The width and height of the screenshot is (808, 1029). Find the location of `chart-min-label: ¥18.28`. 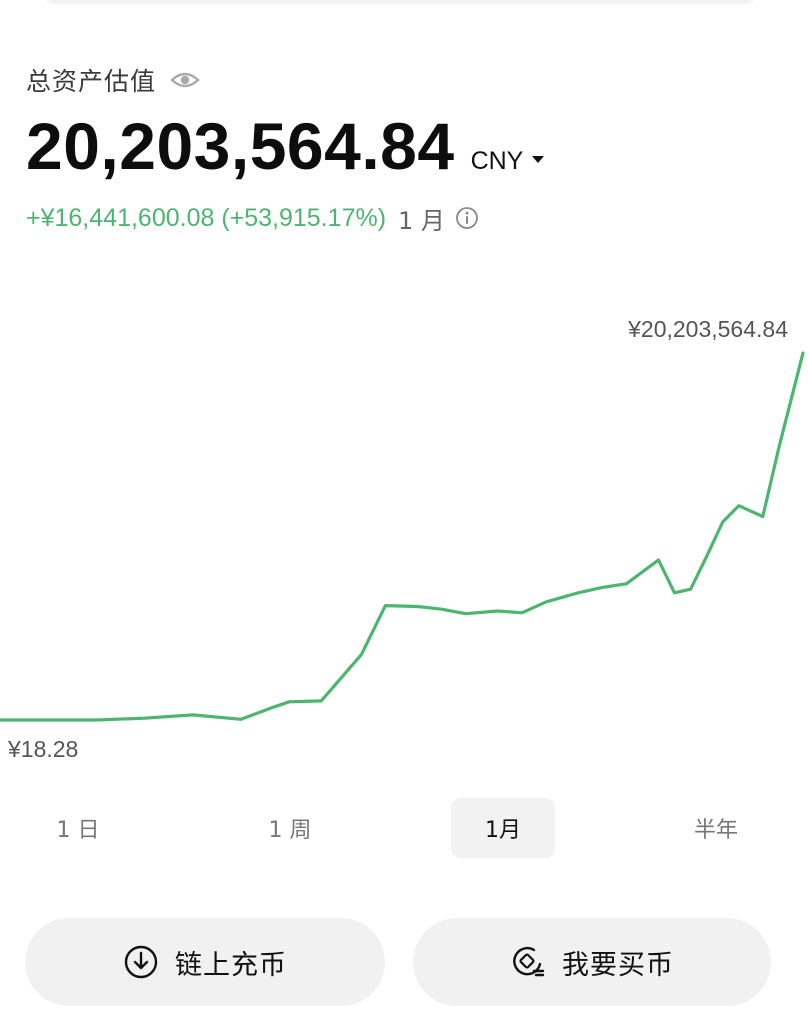

chart-min-label: ¥18.28 is located at coordinates (43, 749).